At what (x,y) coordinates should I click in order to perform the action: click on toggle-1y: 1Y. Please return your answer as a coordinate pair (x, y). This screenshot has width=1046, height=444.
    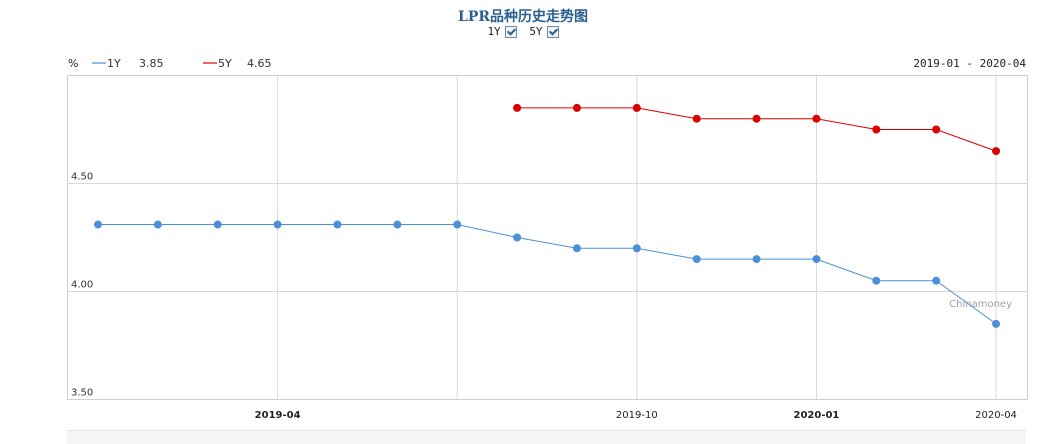
    Looking at the image, I should click on (502, 31).